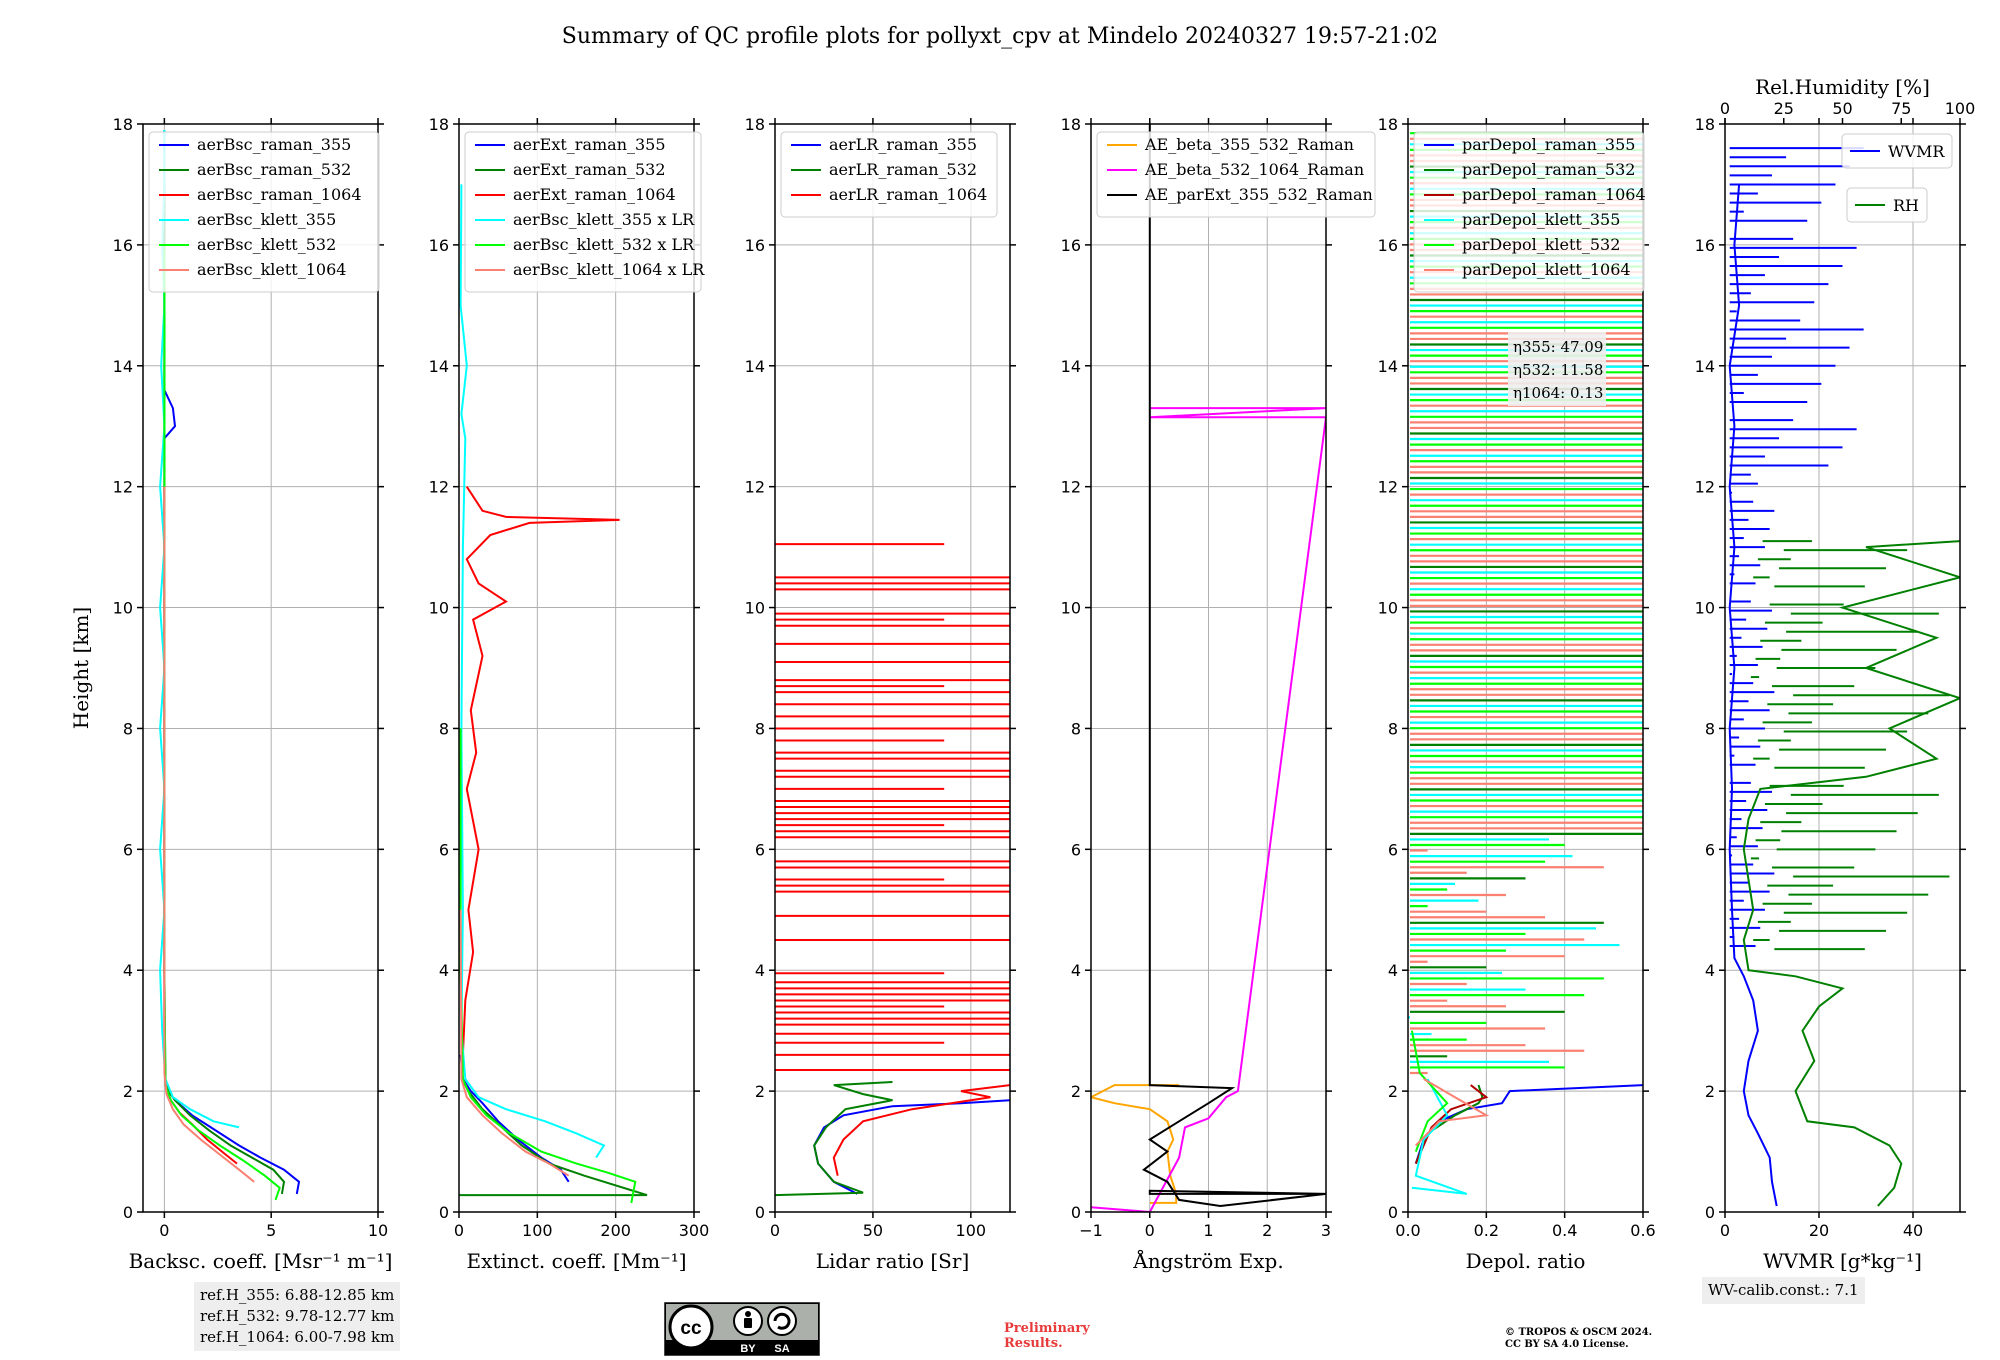 Image resolution: width=2000 pixels, height=1360 pixels. Describe the element at coordinates (1326, 1230) in the screenshot. I see `x-tick-label: 3` at that location.